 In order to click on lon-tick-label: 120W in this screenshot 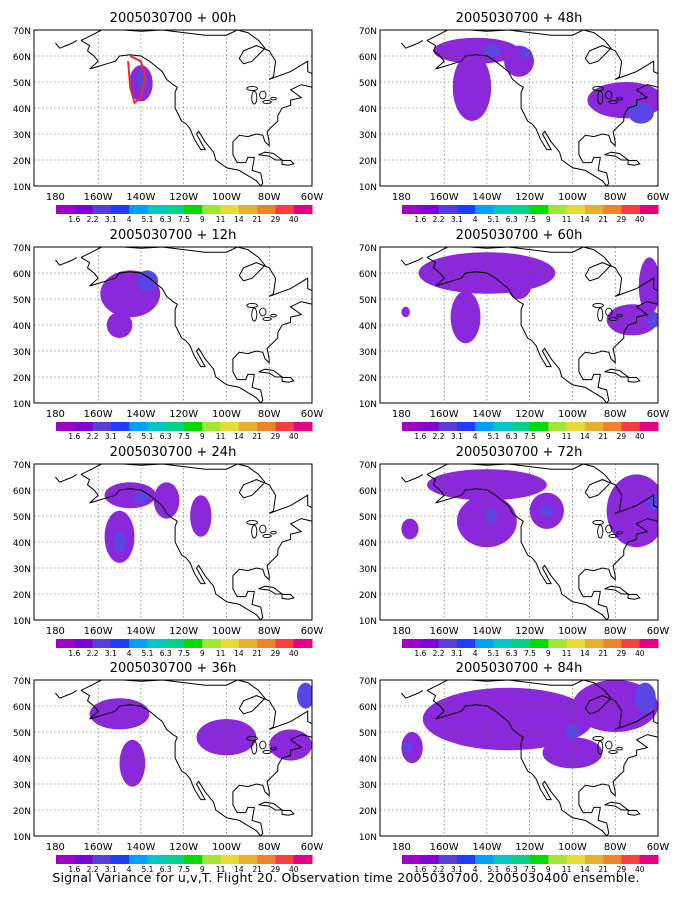, I will do `click(529, 414)`.